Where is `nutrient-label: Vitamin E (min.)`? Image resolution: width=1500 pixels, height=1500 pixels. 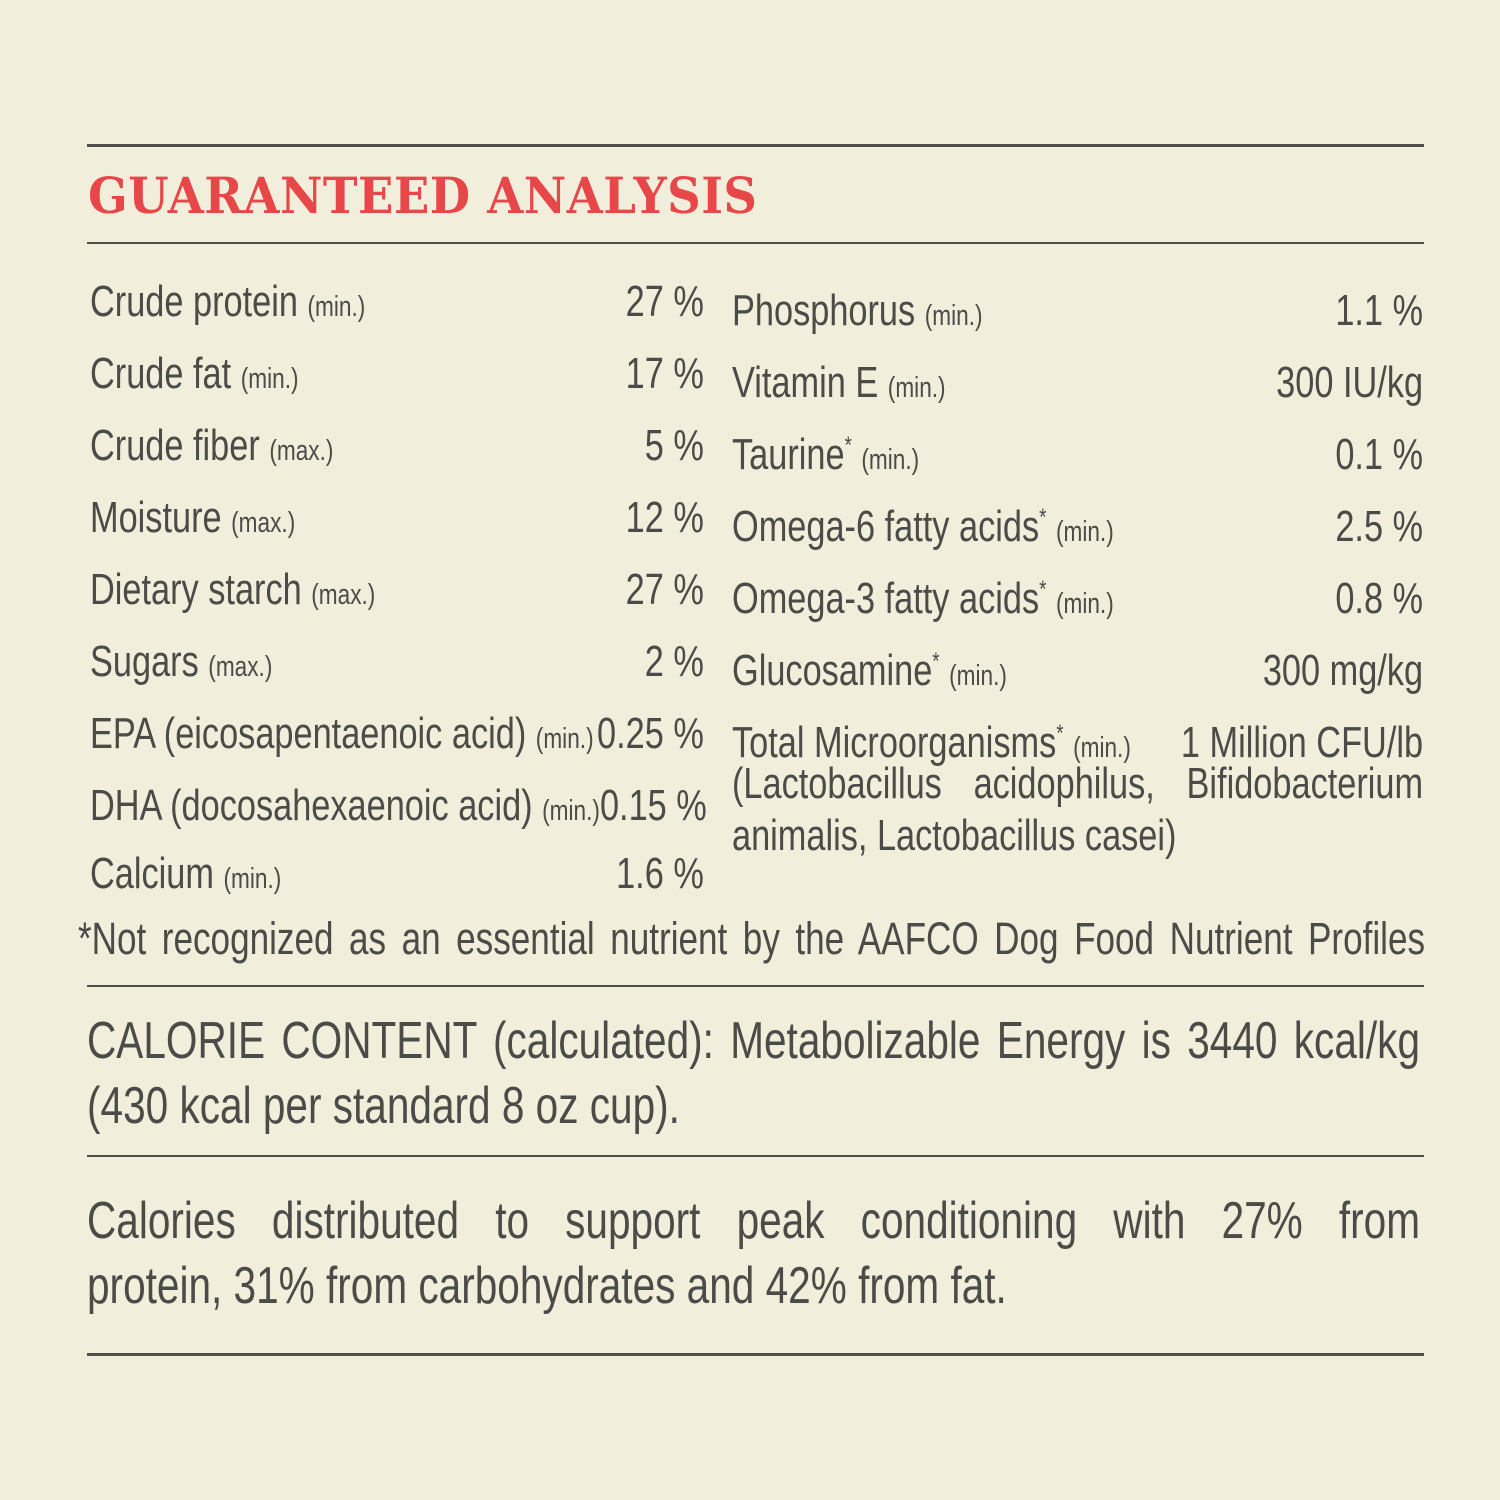 nutrient-label: Vitamin E (min.) is located at coordinates (839, 381).